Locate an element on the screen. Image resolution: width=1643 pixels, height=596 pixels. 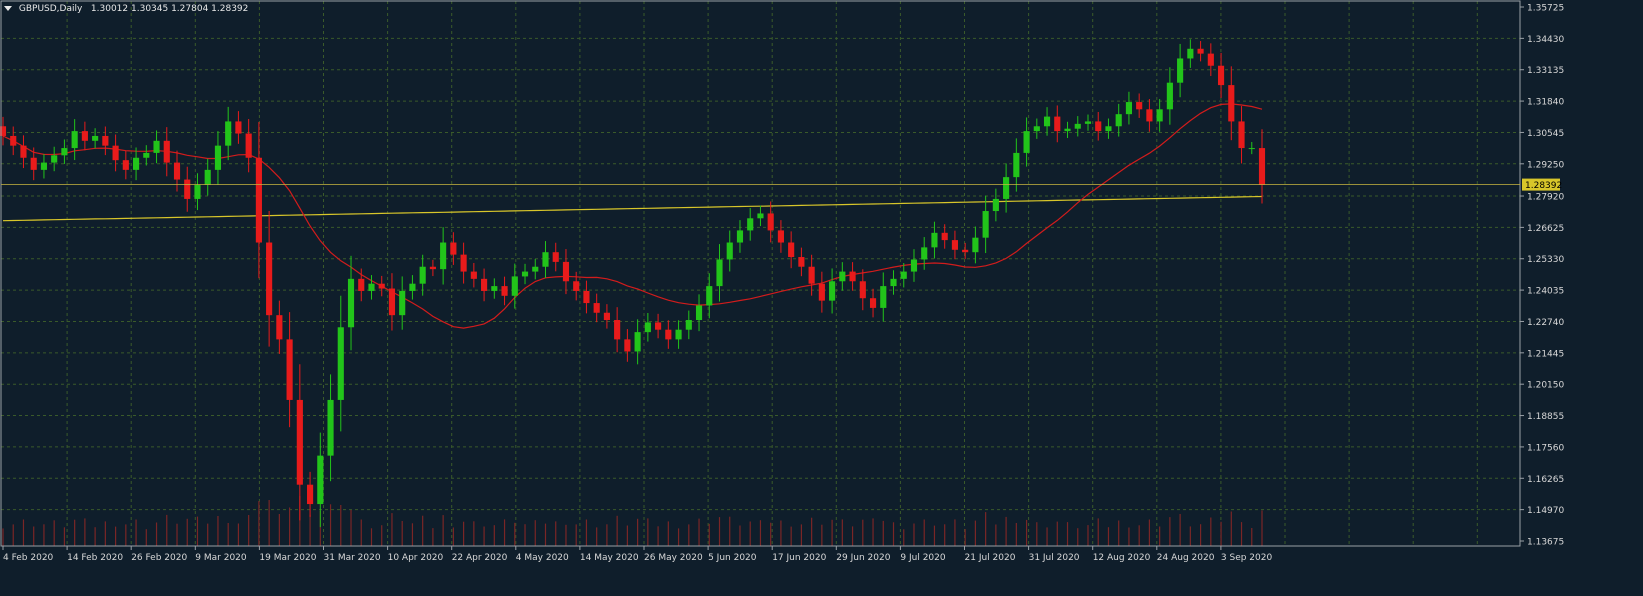
date-tick-label: 5 Jun 2020 is located at coordinates (732, 558).